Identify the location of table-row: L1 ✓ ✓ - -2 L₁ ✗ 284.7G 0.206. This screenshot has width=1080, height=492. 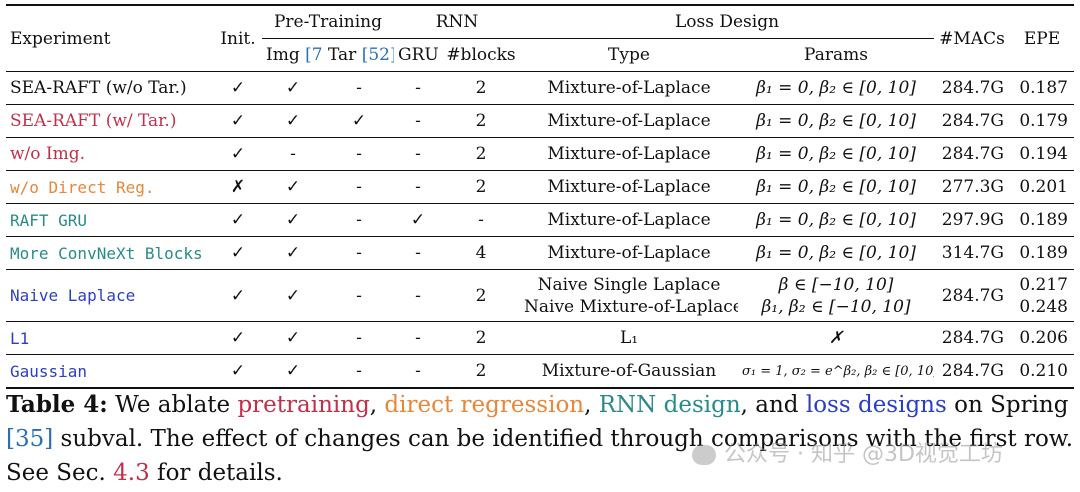
(540, 338).